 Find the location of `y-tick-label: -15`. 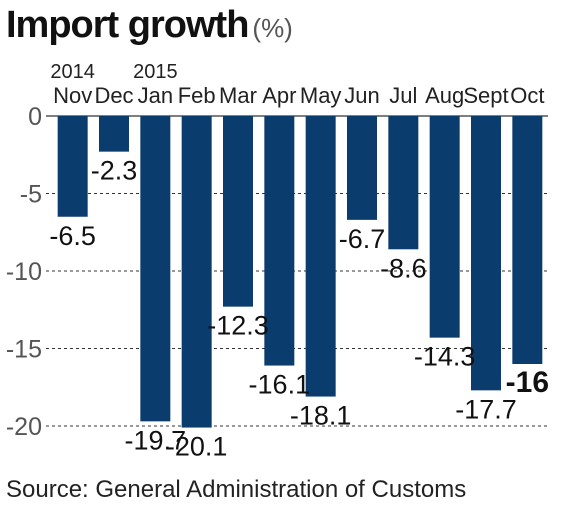

y-tick-label: -15 is located at coordinates (24, 350).